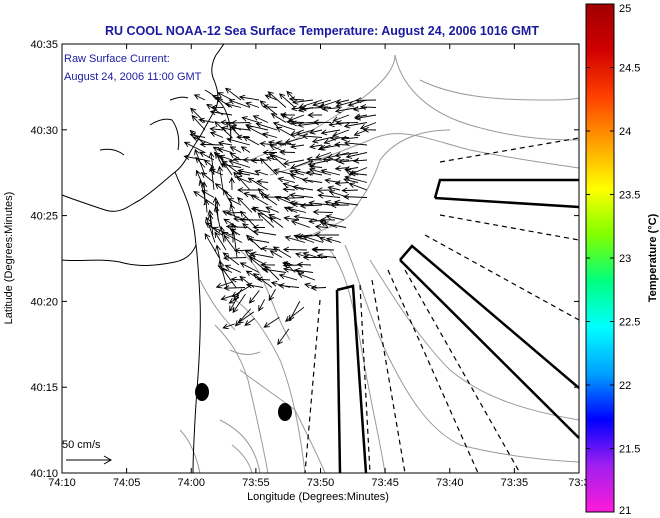  What do you see at coordinates (625, 386) in the screenshot?
I see `colorbar-tick-label: 22` at bounding box center [625, 386].